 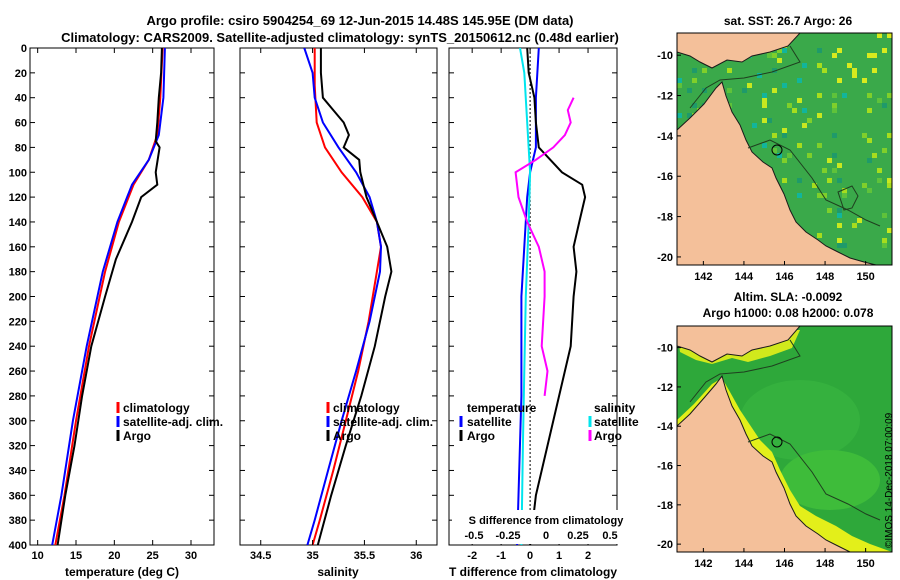 What do you see at coordinates (577, 536) in the screenshot?
I see `top-tick-label: 0.25` at bounding box center [577, 536].